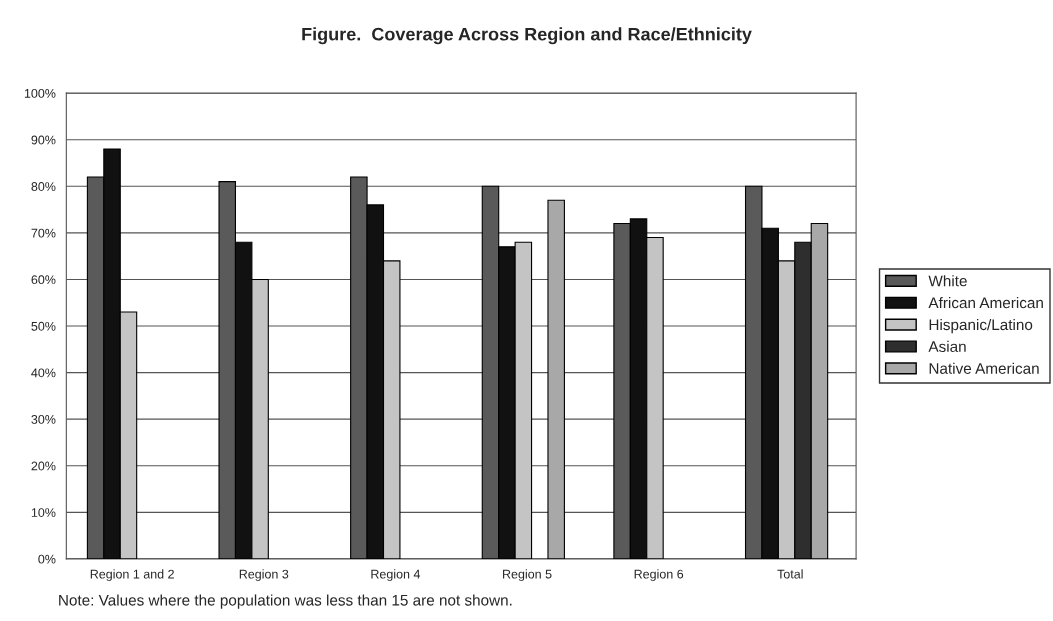 This screenshot has width=1053, height=621. I want to click on y-tick-label: 20%, so click(43, 466).